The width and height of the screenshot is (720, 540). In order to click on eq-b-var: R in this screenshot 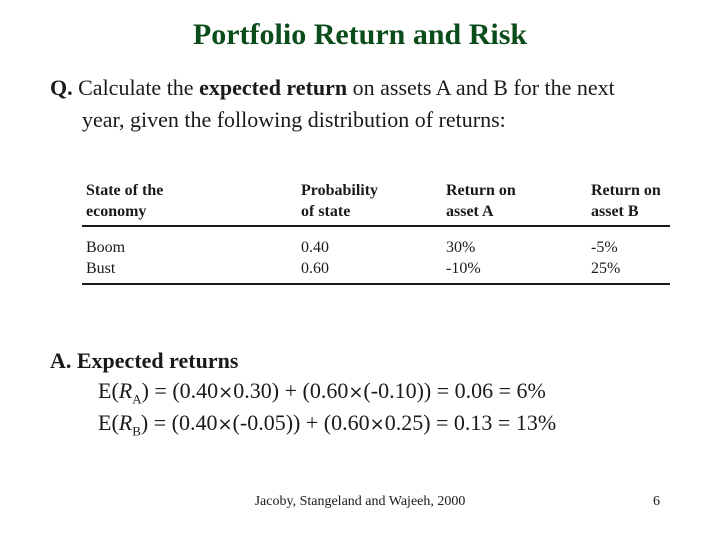, I will do `click(125, 422)`.